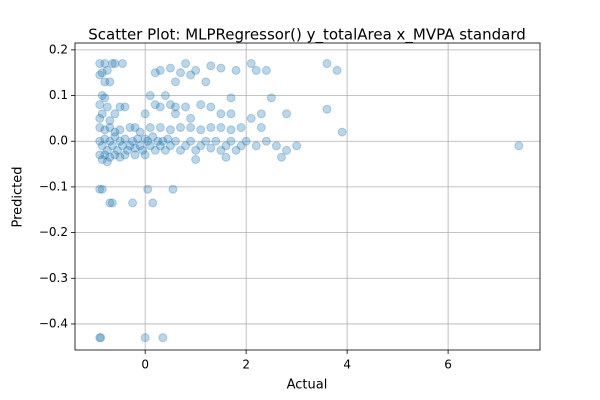  What do you see at coordinates (448, 365) in the screenshot?
I see `x-tick-label: 6` at bounding box center [448, 365].